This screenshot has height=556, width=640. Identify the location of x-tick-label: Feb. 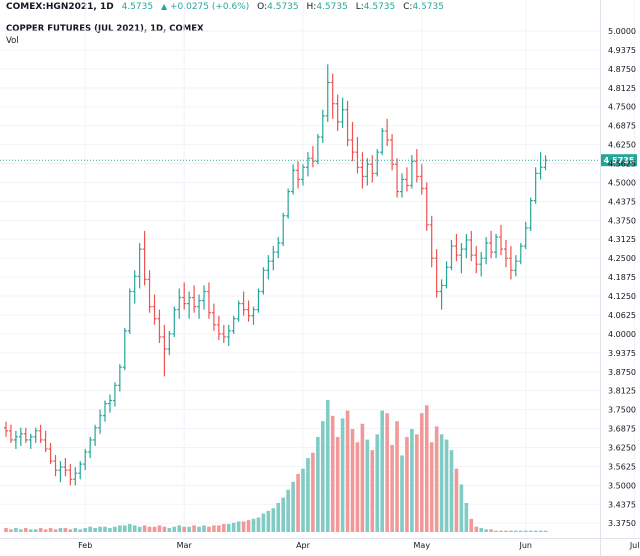
(85, 545).